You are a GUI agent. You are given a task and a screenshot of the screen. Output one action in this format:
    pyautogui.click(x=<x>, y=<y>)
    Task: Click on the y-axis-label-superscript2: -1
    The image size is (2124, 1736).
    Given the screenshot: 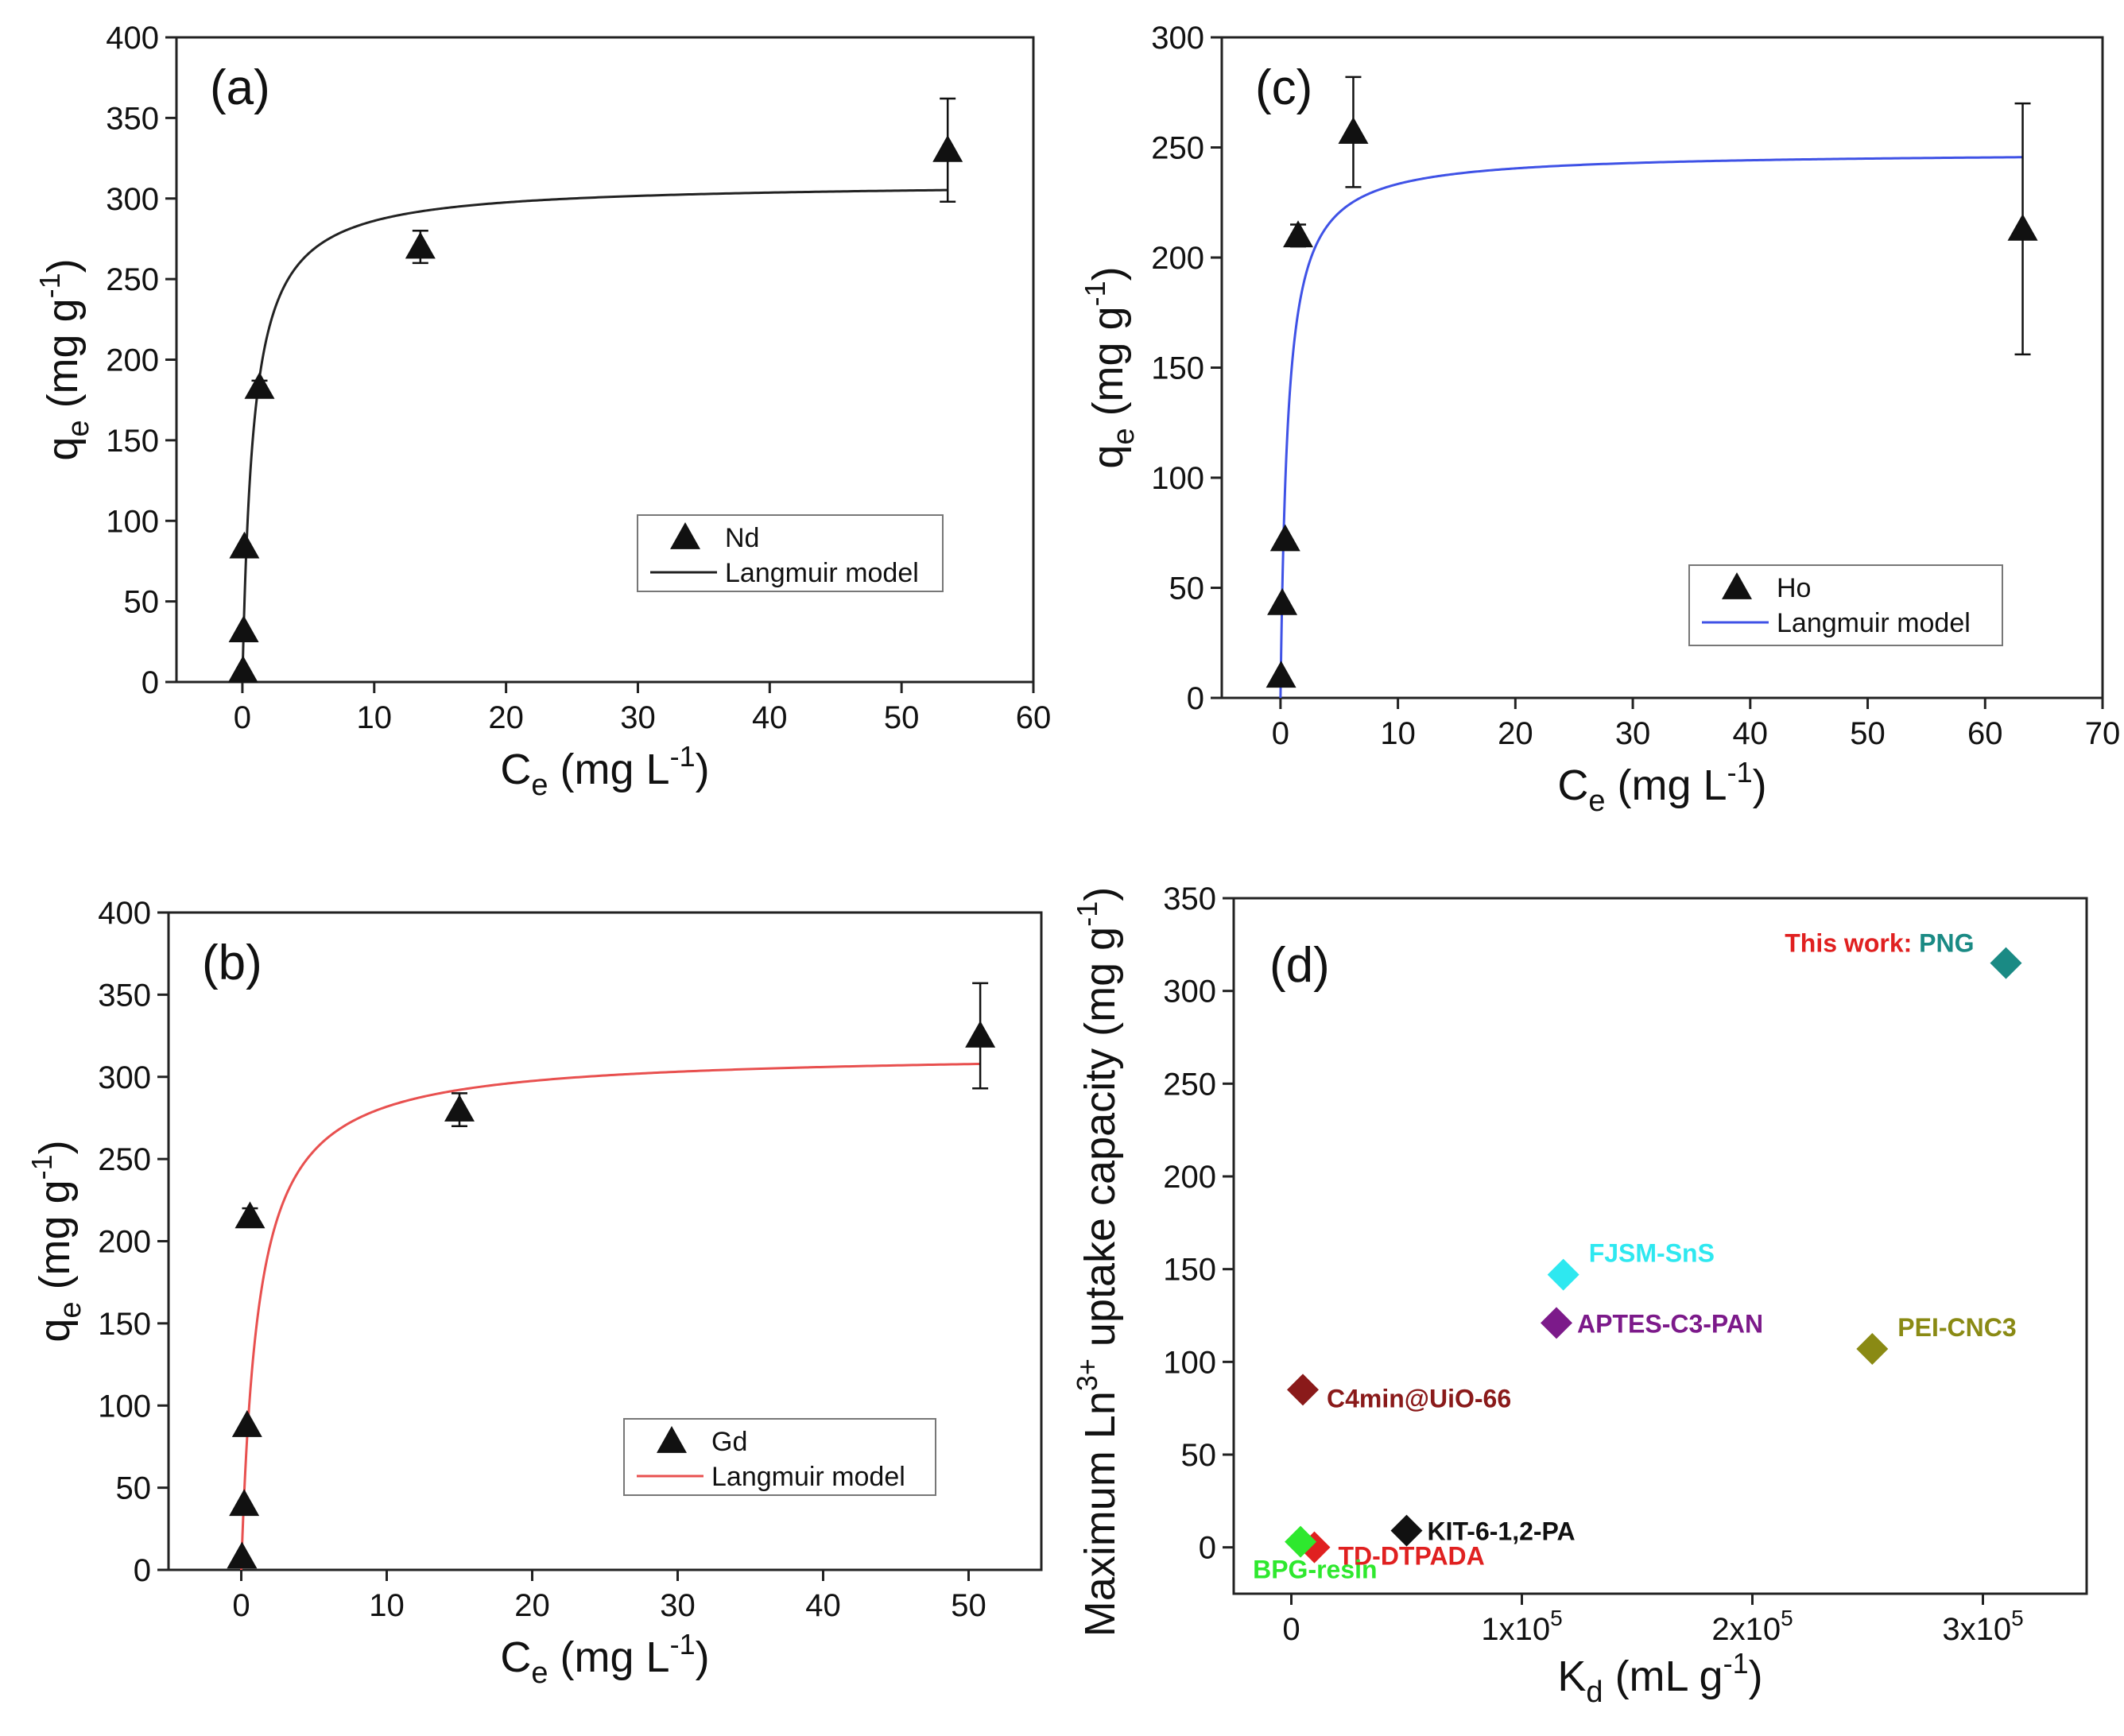 What is the action you would take?
    pyautogui.click(x=1087, y=914)
    